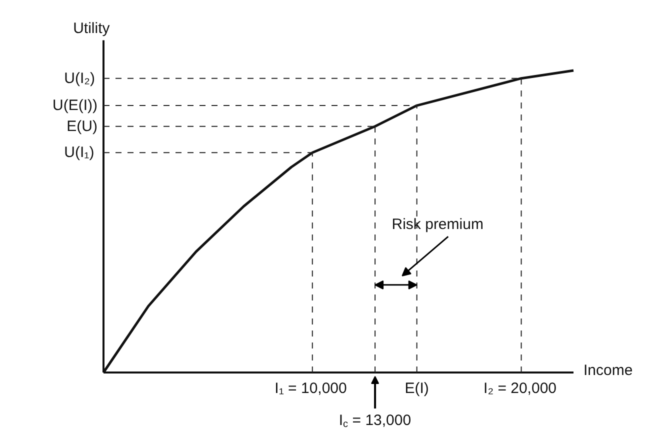 This screenshot has width=660, height=446. I want to click on y-axis-title: Utility, so click(91, 28).